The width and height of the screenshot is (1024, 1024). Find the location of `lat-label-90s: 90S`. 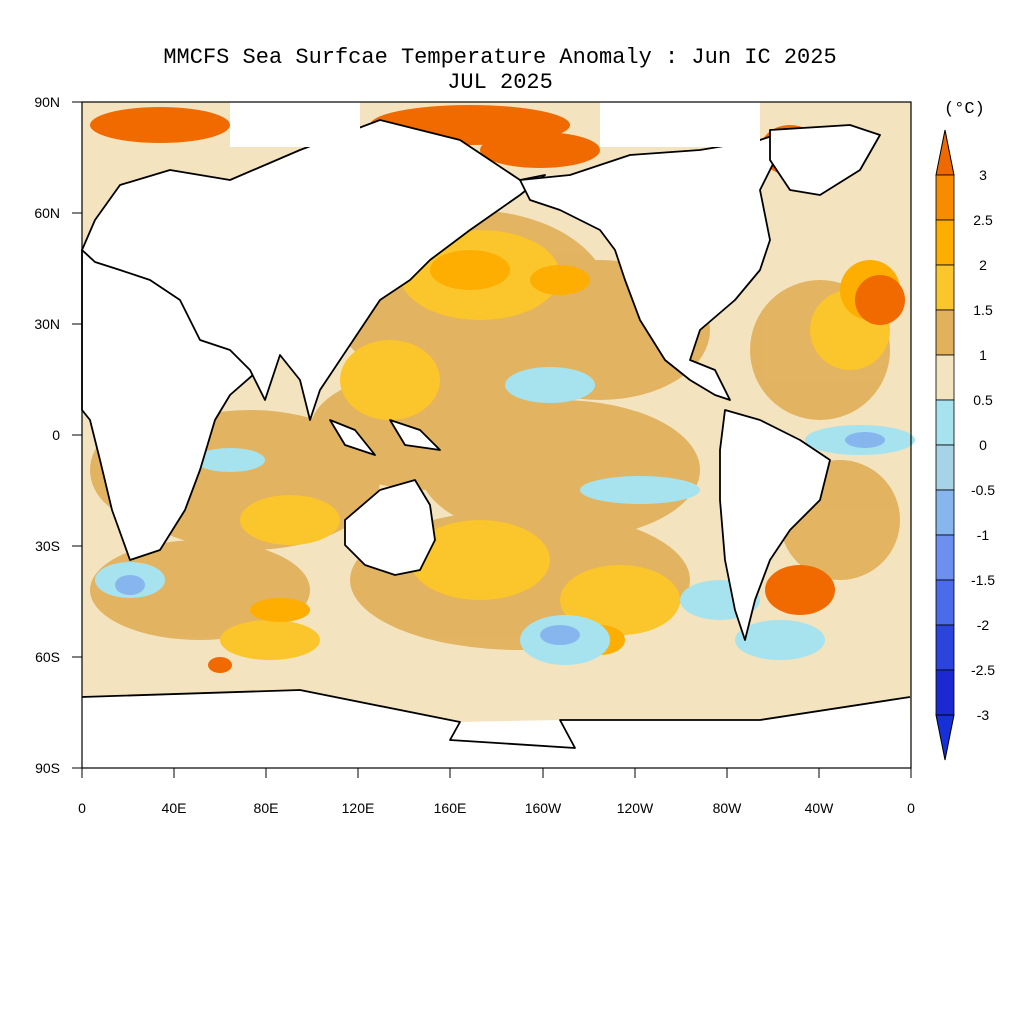

lat-label-90s: 90S is located at coordinates (47, 768).